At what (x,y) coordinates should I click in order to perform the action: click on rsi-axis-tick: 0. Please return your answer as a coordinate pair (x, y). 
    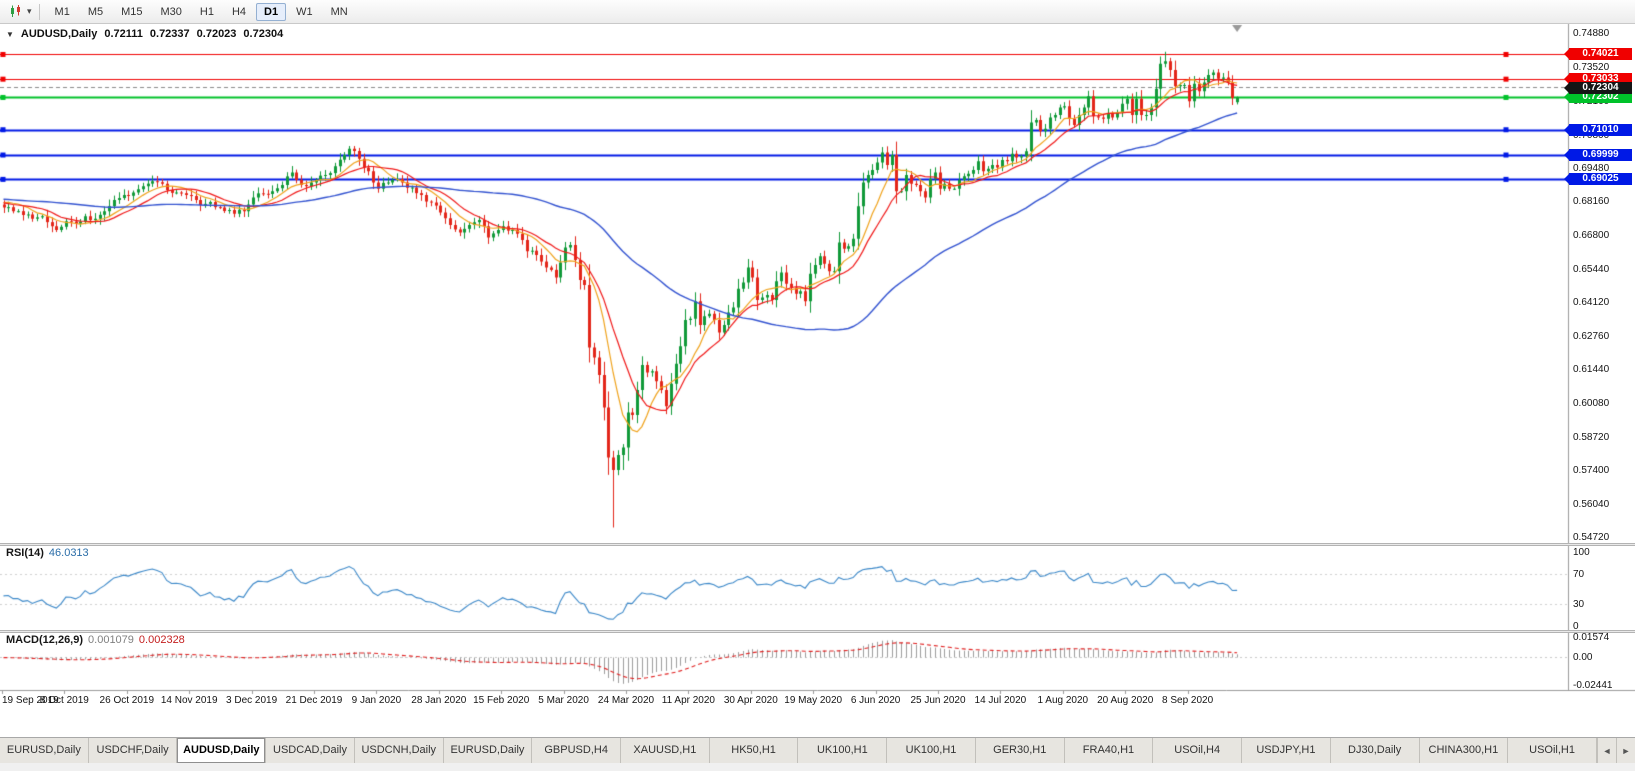
    Looking at the image, I should click on (1576, 626).